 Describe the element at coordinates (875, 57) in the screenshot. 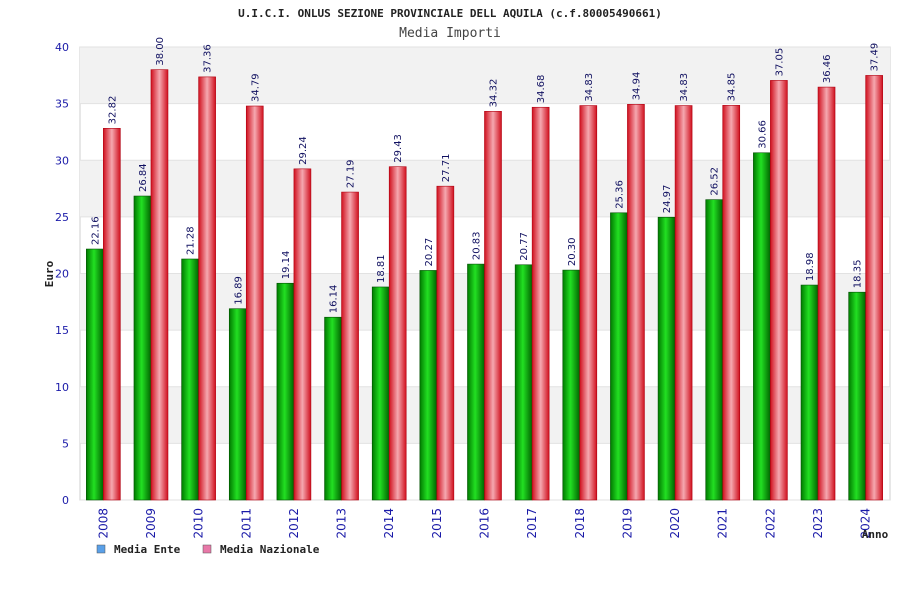

I see `value-label-media-nazionale-2024: 37.49` at that location.